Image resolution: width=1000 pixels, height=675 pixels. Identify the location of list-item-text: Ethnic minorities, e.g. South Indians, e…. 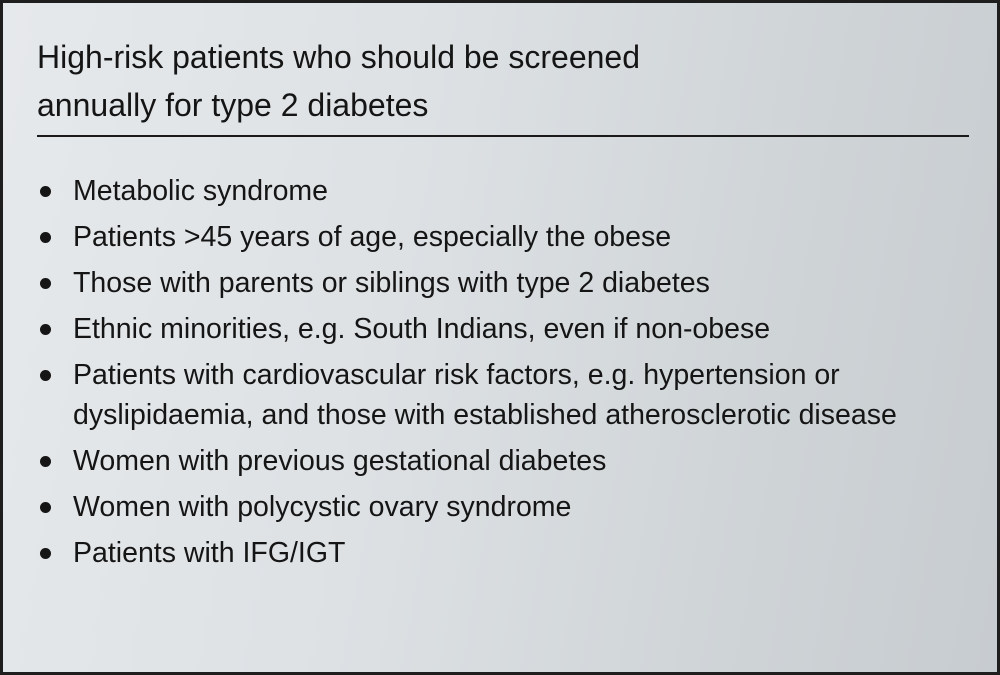
(422, 329).